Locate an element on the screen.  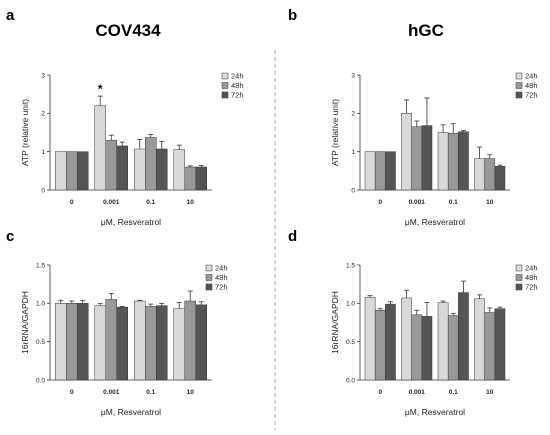
y-tick-label: 1.5 is located at coordinates (350, 265).